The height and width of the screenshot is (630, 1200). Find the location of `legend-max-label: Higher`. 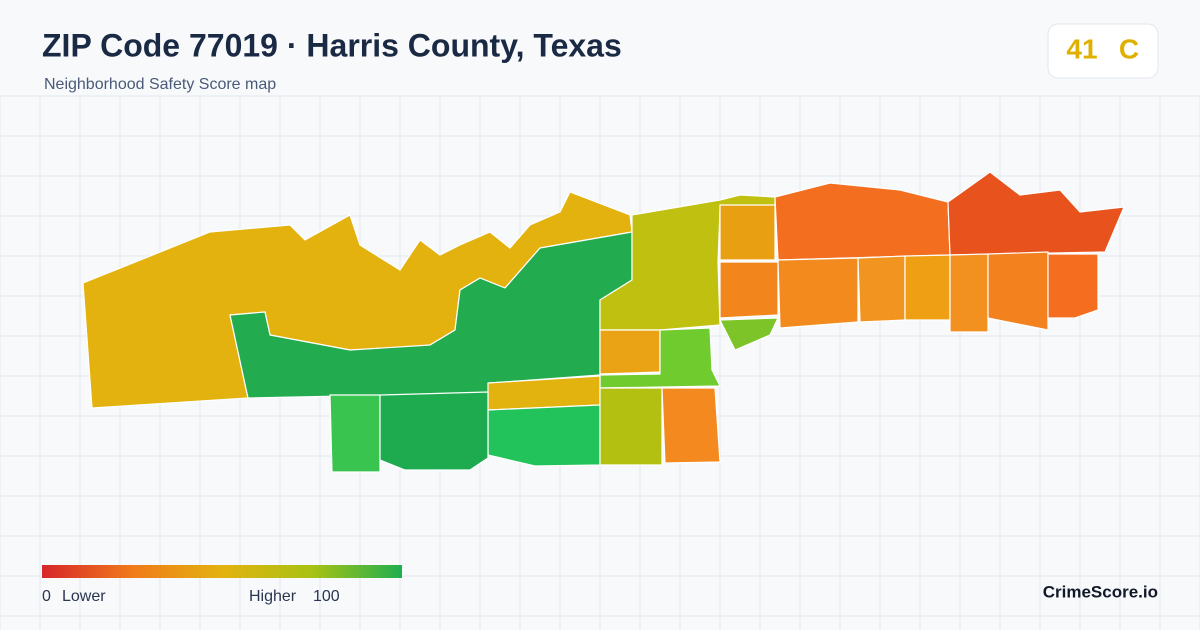

legend-max-label: Higher is located at coordinates (273, 596).